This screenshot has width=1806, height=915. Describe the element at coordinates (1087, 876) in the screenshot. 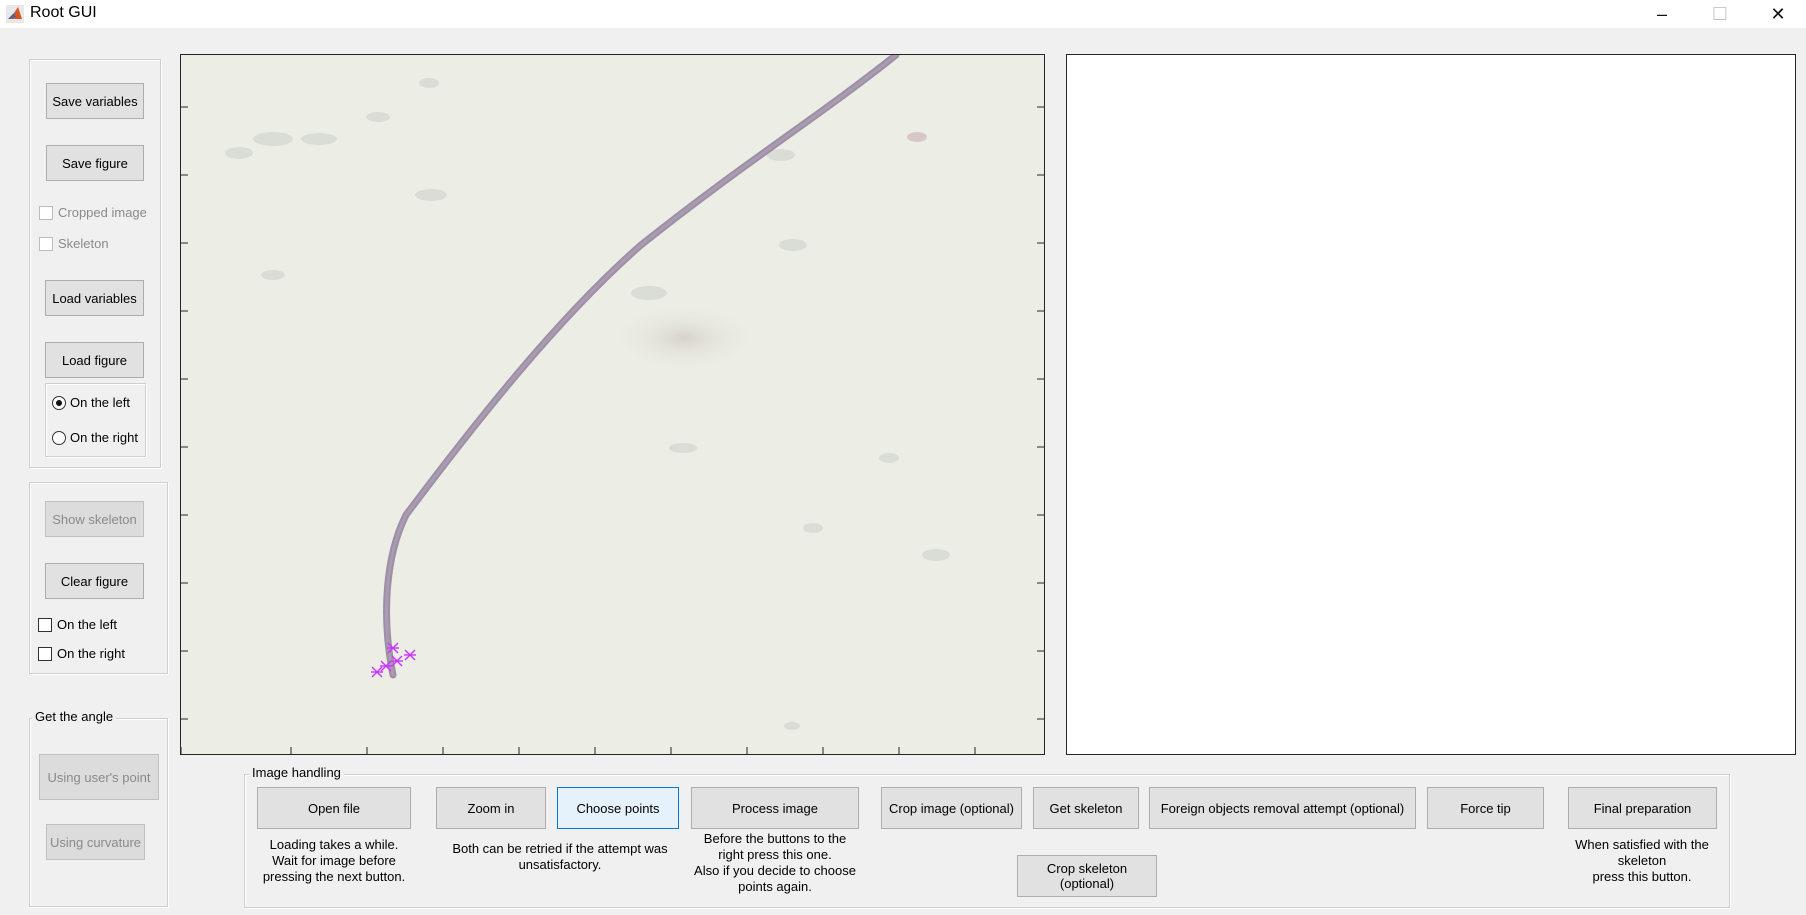

I see `crop-skeleton-button: Crop skeleton (optional)` at that location.